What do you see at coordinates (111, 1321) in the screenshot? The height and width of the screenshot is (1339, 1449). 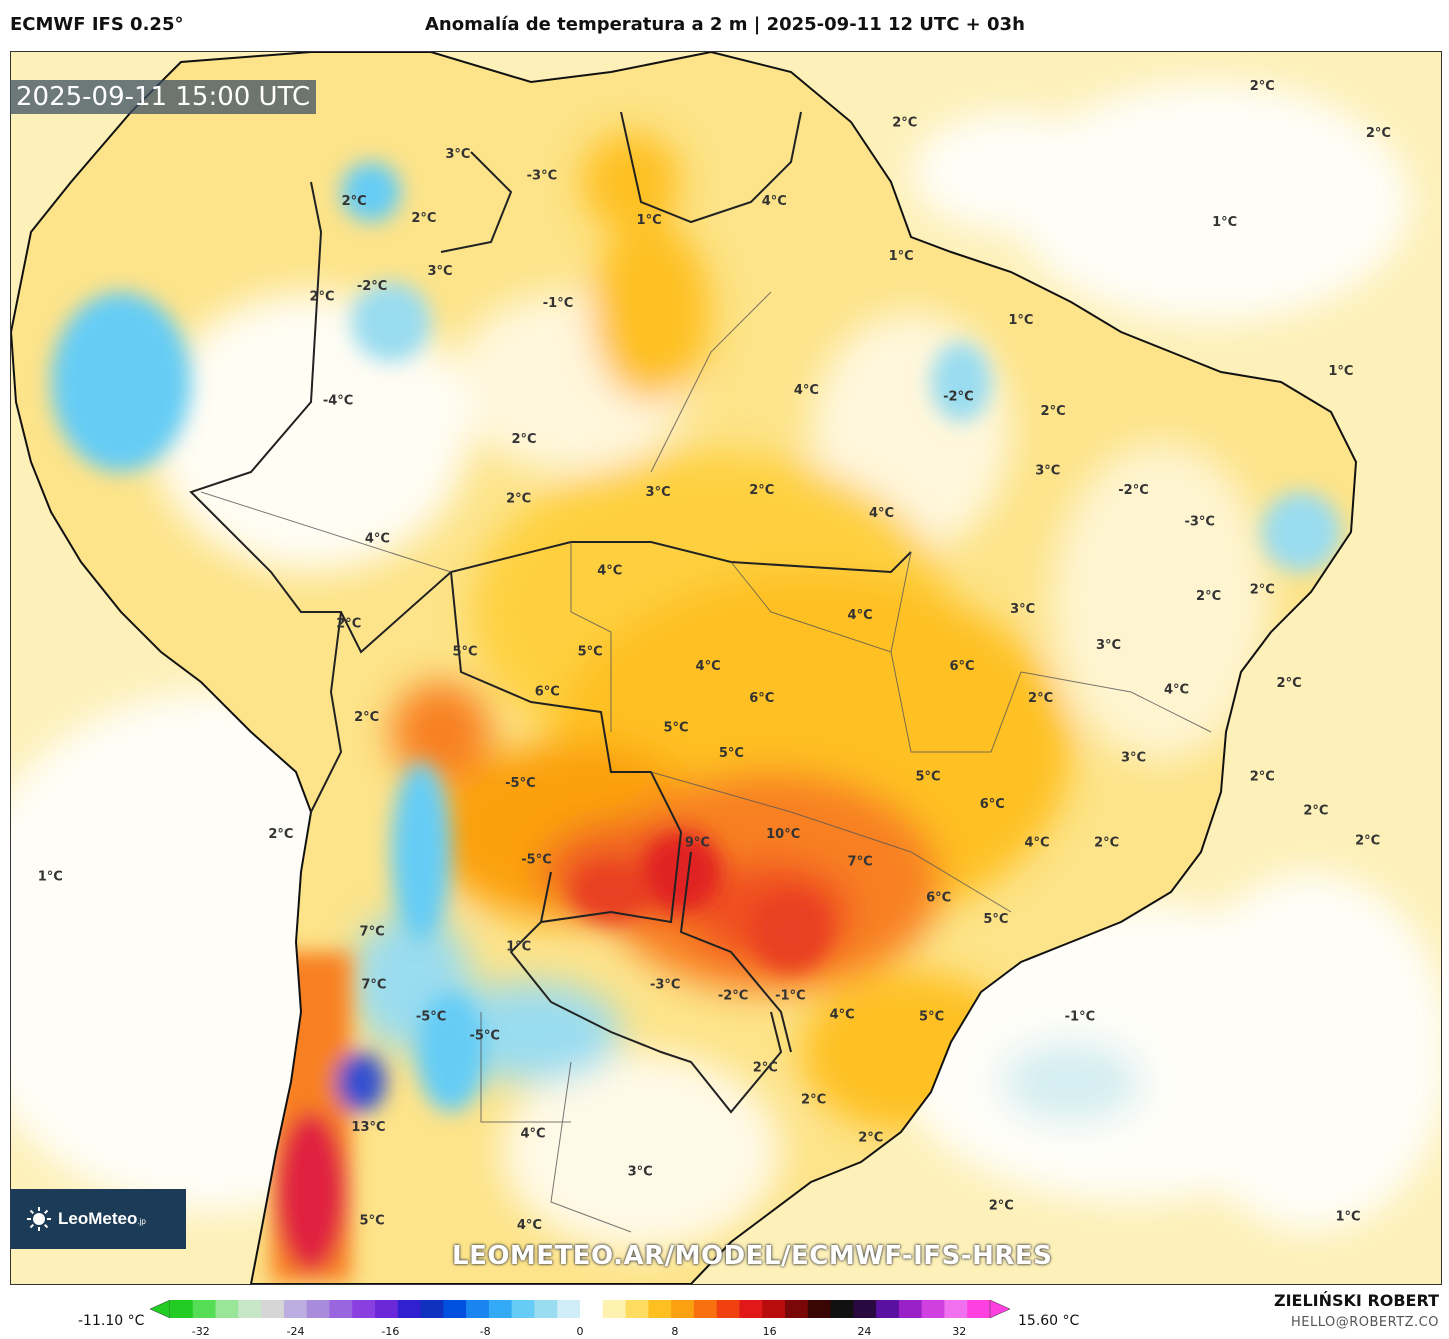 I see `colorbar-min-label: -11.10 °C` at bounding box center [111, 1321].